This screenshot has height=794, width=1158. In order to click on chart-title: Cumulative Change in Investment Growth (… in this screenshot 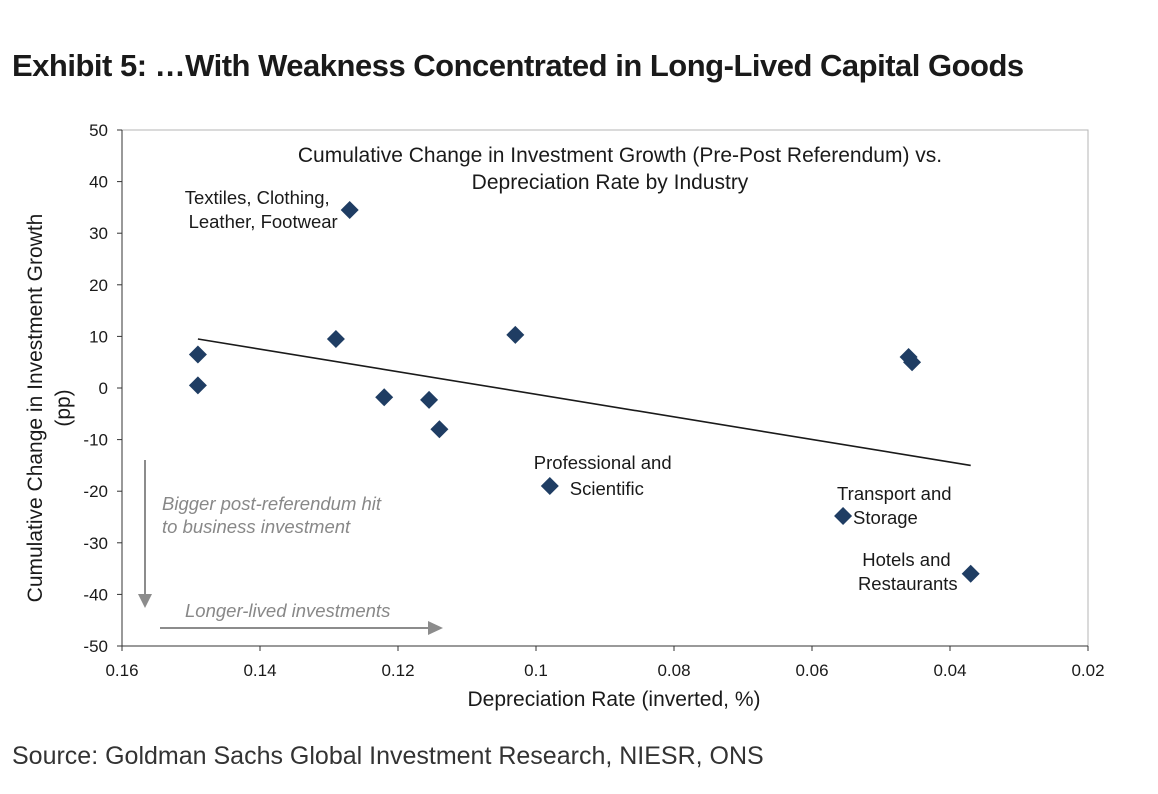, I will do `click(620, 155)`.